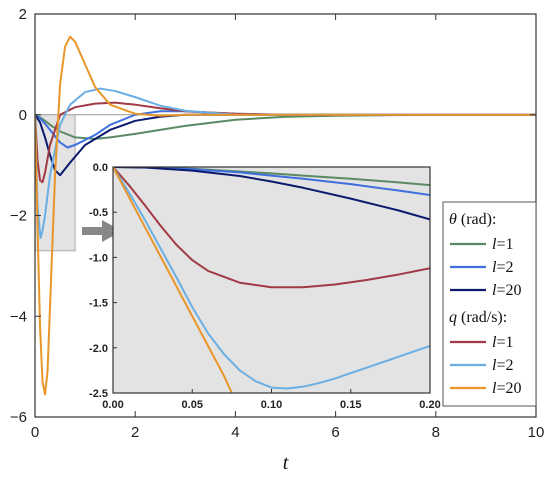  I want to click on main-x-tick-label: 0, so click(35, 432).